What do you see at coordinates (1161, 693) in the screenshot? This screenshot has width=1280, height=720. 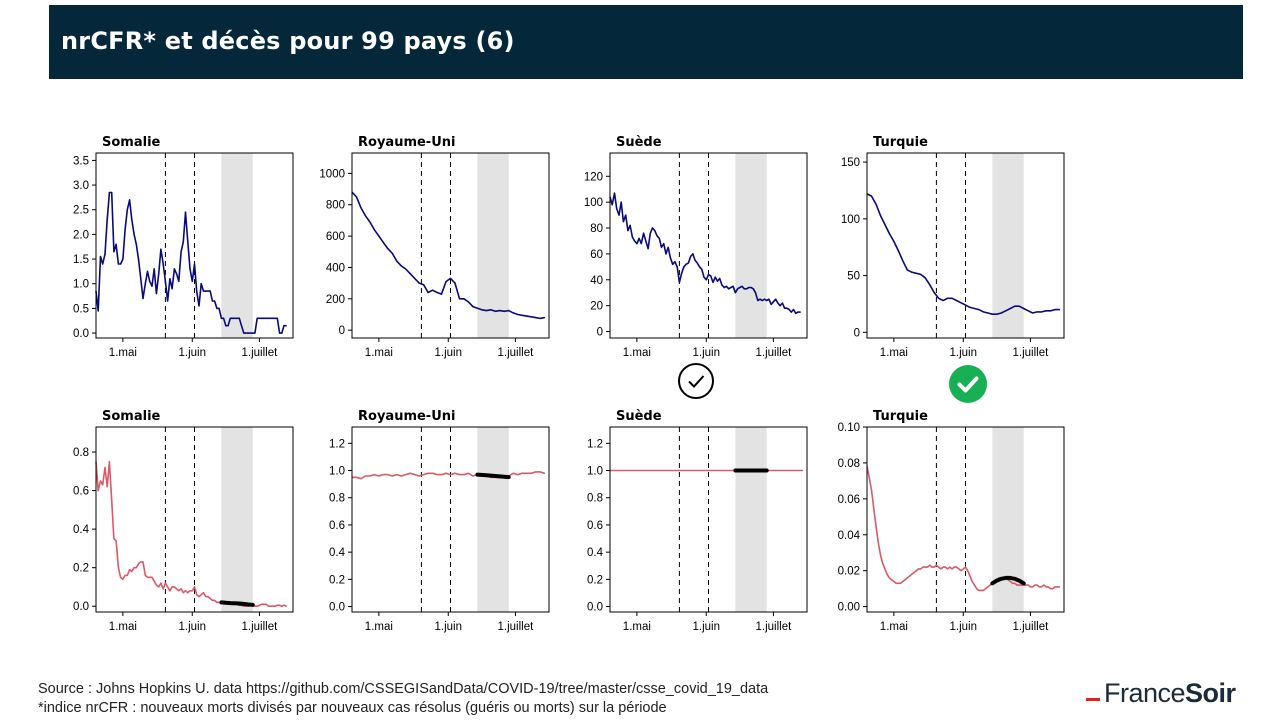 I see `francesoir-logo: FranceSoir` at bounding box center [1161, 693].